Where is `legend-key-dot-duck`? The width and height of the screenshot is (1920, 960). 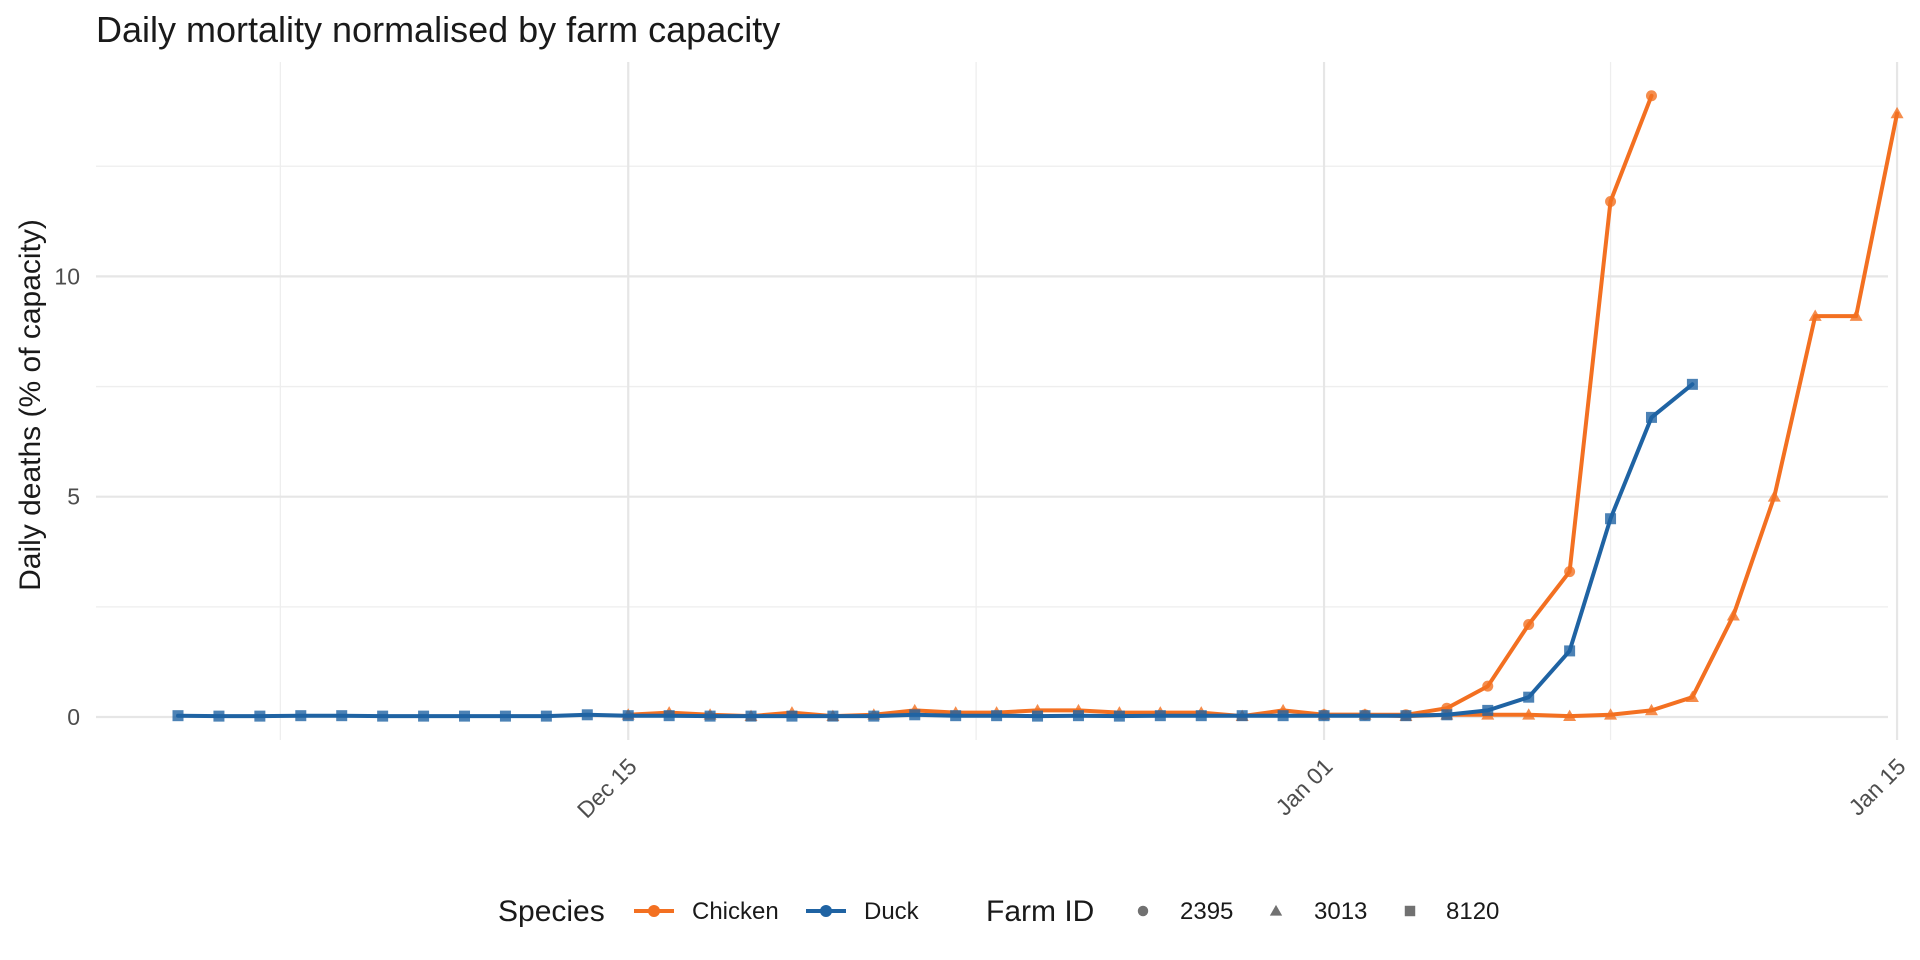 legend-key-dot-duck is located at coordinates (826, 911).